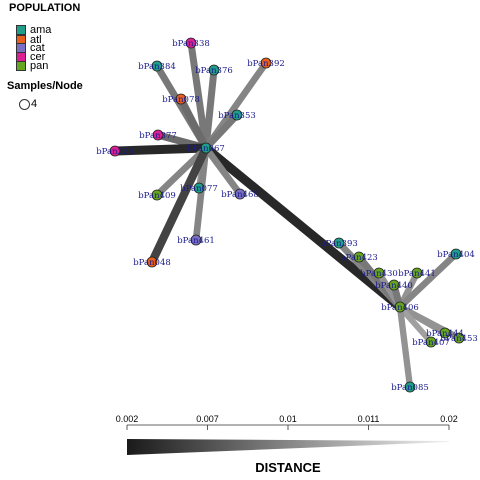 This screenshot has height=480, width=480. What do you see at coordinates (21, 66) in the screenshot?
I see `legend-swatch-pan` at bounding box center [21, 66].